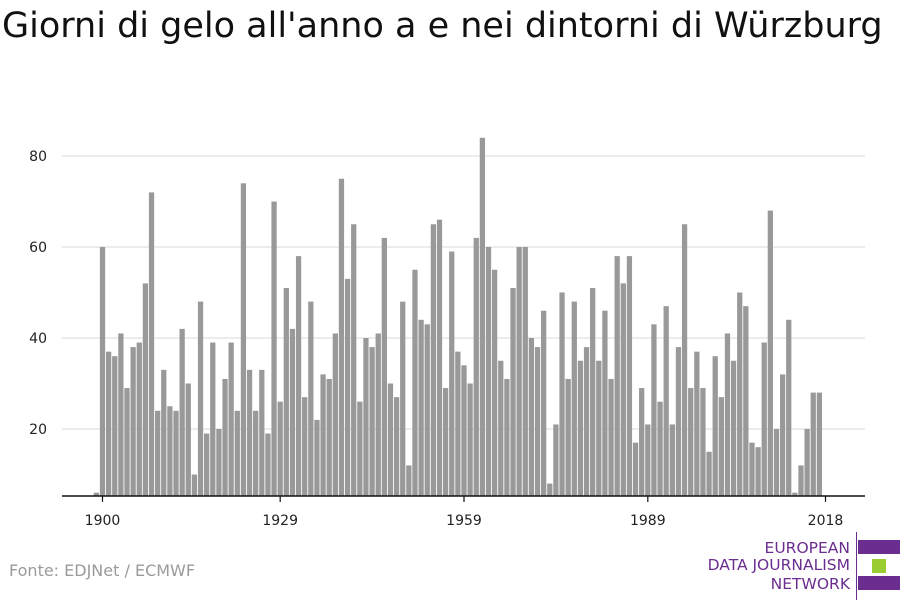 This screenshot has width=900, height=600. What do you see at coordinates (488, 371) in the screenshot?
I see `bar-1963` at bounding box center [488, 371].